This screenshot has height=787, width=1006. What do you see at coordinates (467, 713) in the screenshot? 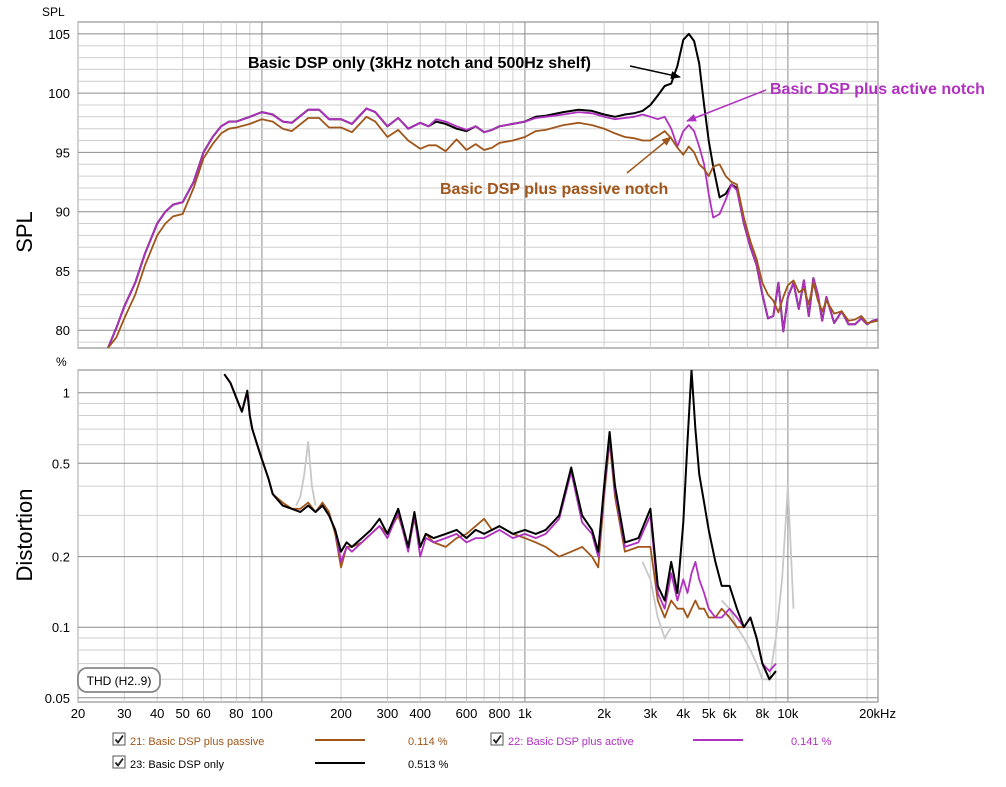
I see `x-tick-label: 600` at bounding box center [467, 713].